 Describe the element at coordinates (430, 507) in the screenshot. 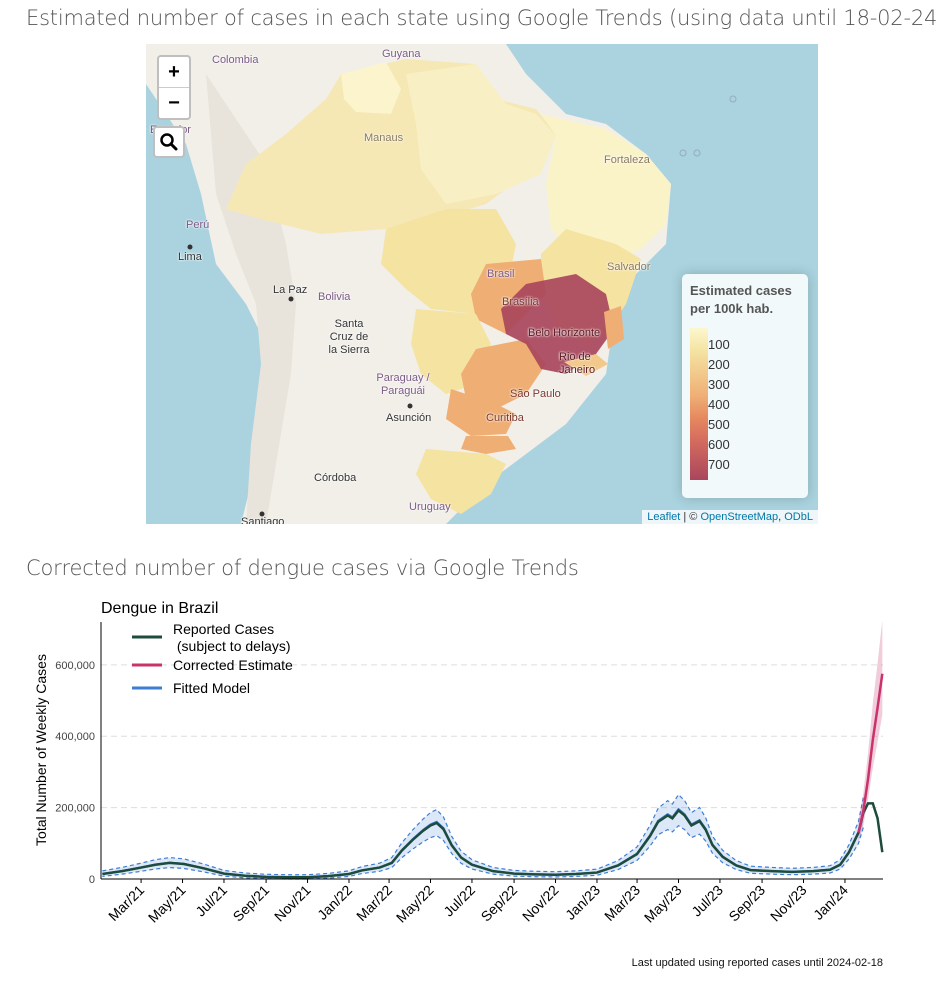

I see `label-uruguay: Uruguay` at that location.